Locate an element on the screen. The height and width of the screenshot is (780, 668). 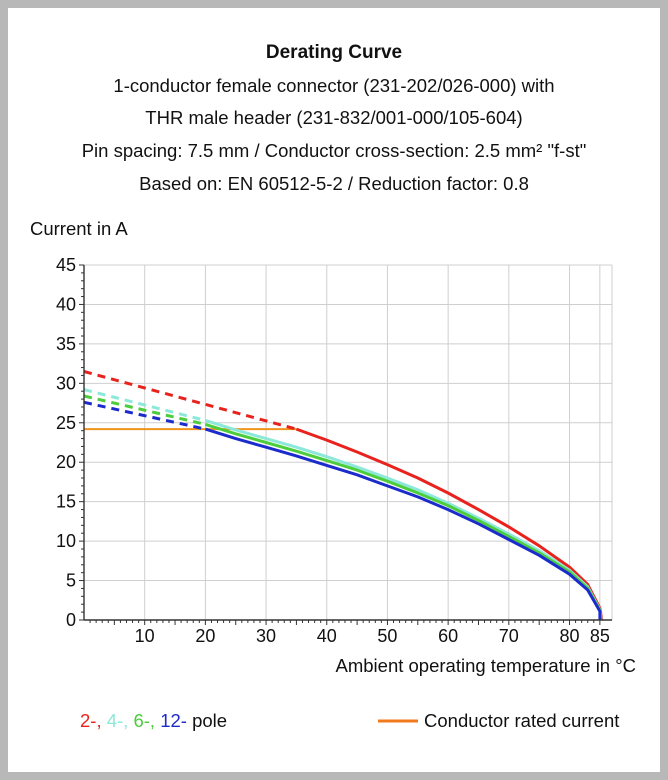
x-tick-label: 40 is located at coordinates (327, 636).